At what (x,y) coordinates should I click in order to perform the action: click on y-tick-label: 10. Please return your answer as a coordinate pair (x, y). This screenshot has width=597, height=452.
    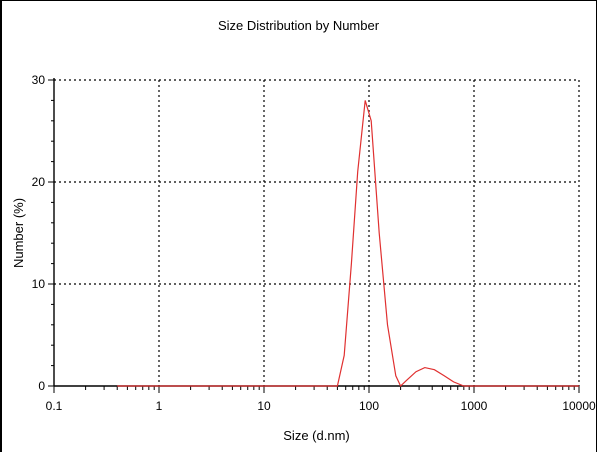
    Looking at the image, I should click on (39, 284).